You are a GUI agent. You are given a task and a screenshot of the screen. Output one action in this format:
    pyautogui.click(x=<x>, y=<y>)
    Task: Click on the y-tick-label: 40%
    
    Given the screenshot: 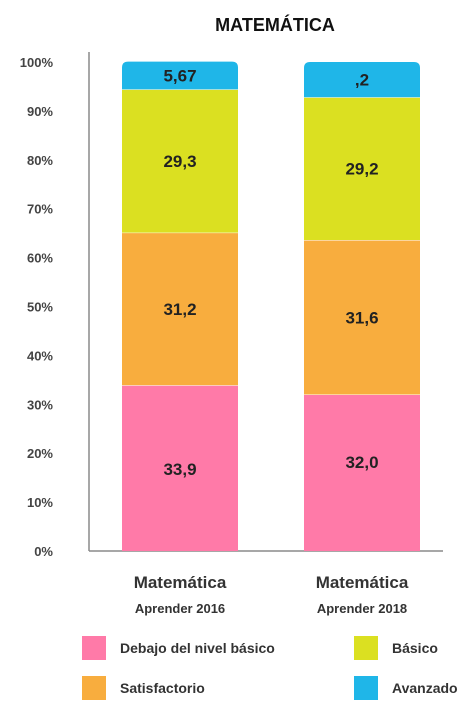 What is the action you would take?
    pyautogui.click(x=40, y=355)
    